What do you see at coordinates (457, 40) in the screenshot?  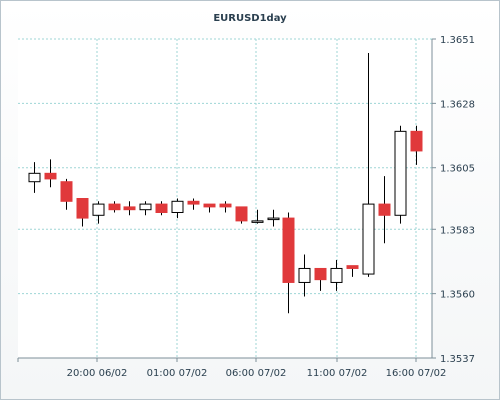 I see `y-tick-label: 1.3651` at bounding box center [457, 40].